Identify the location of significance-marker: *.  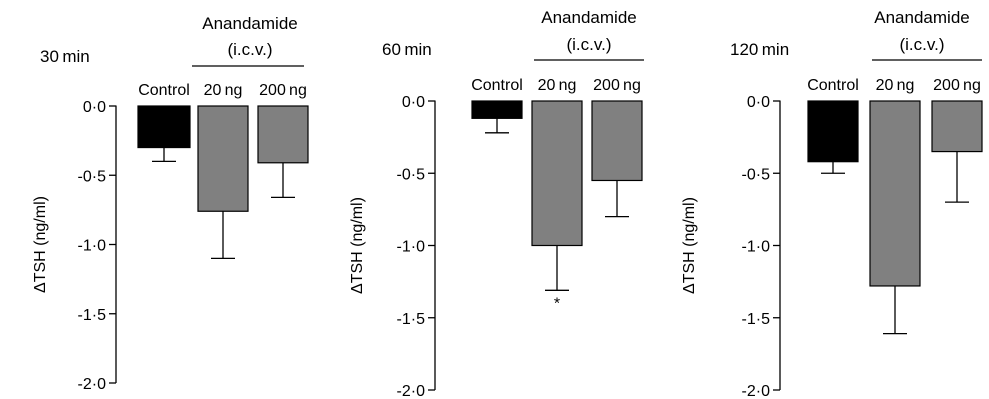
(557, 303).